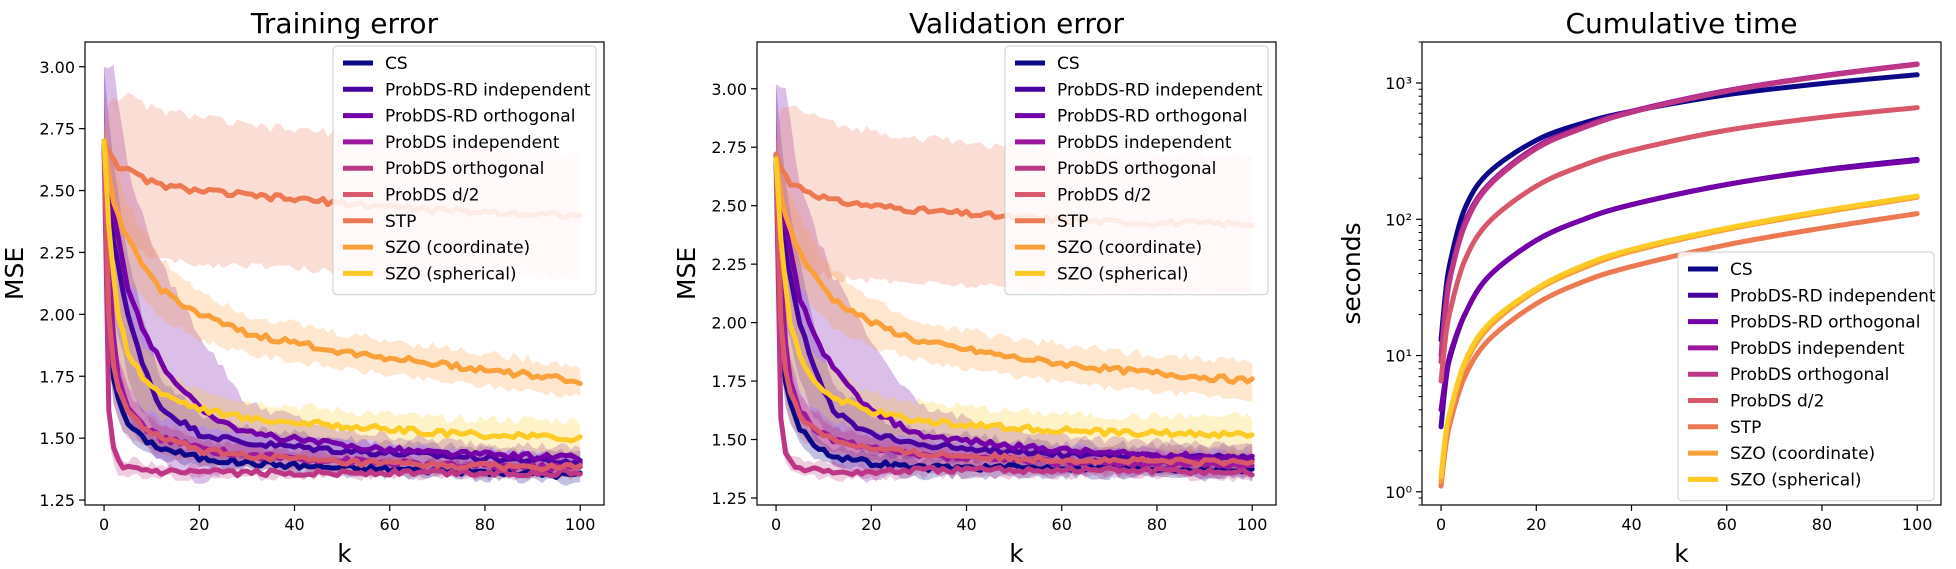  Describe the element at coordinates (1351, 273) in the screenshot. I see `y-axis-label: seconds` at that location.